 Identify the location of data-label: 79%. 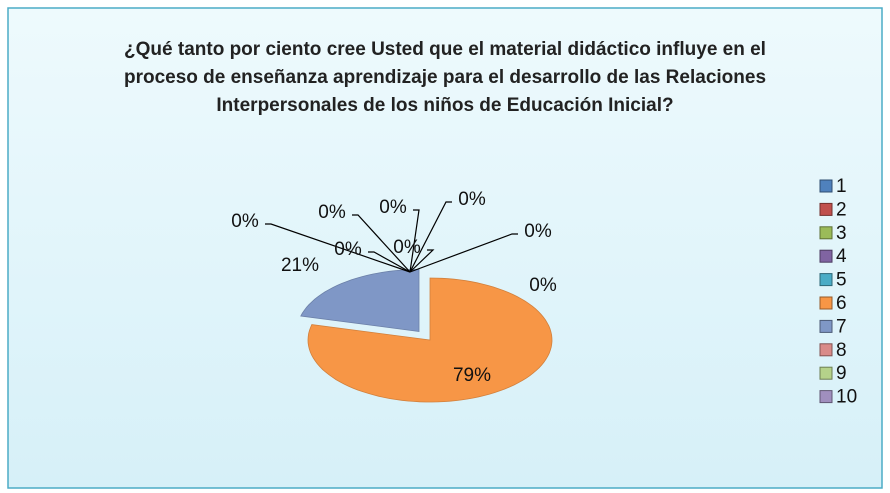
(472, 375).